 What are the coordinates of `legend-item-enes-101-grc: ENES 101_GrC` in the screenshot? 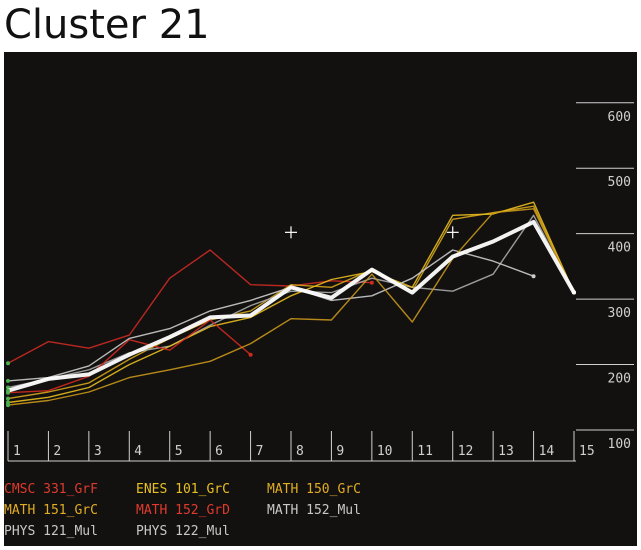 It's located at (183, 489).